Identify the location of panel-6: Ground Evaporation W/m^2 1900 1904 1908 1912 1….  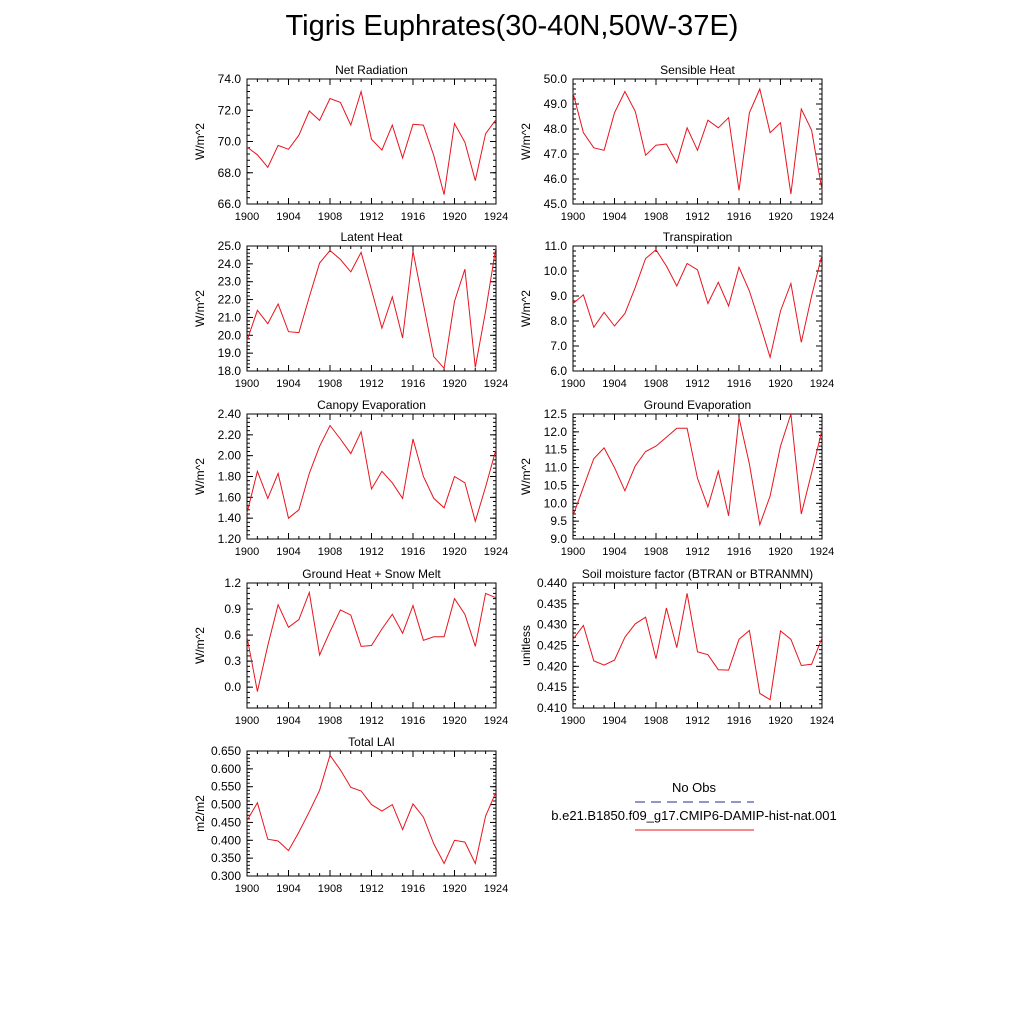
(676, 478).